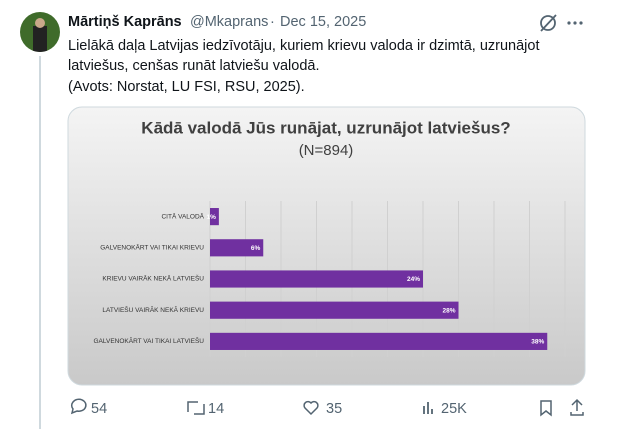 Image resolution: width=633 pixels, height=429 pixels. Describe the element at coordinates (229, 22) in the screenshot. I see `handle: @Mkaprans` at that location.